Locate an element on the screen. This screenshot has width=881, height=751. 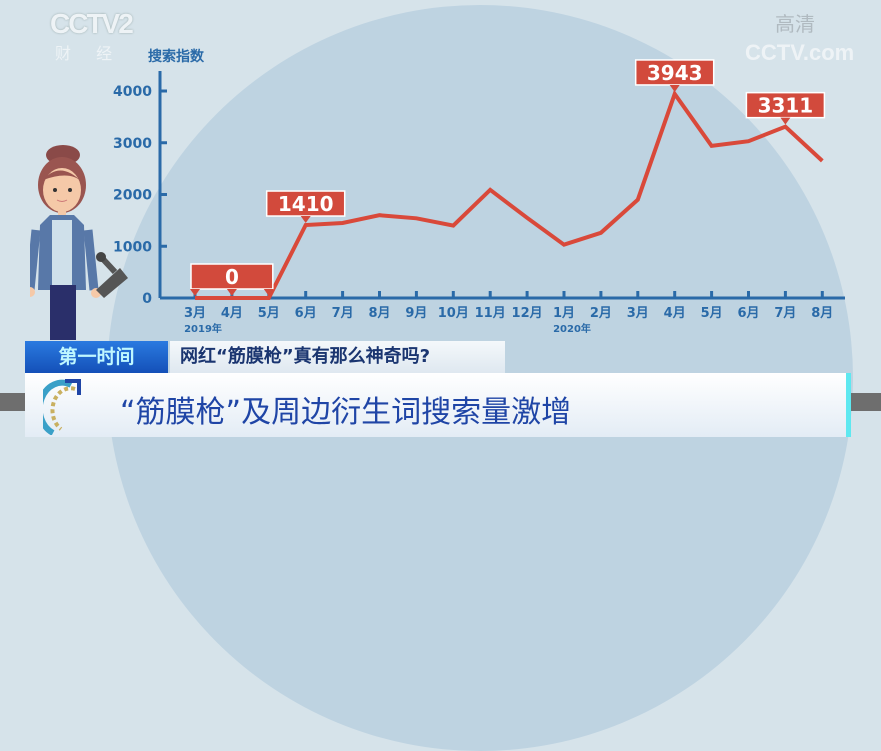
value-label: 1410 is located at coordinates (306, 204).